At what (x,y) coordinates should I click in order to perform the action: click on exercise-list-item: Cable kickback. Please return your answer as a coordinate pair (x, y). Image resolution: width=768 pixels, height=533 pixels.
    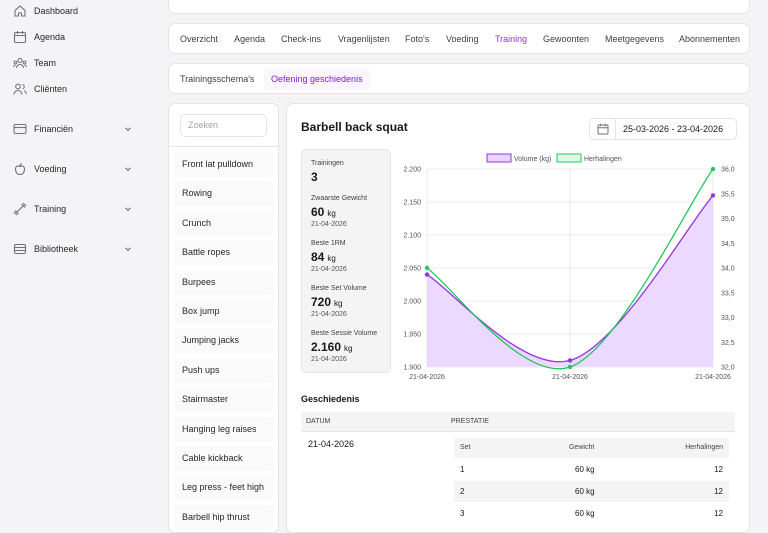
    Looking at the image, I should click on (223, 458).